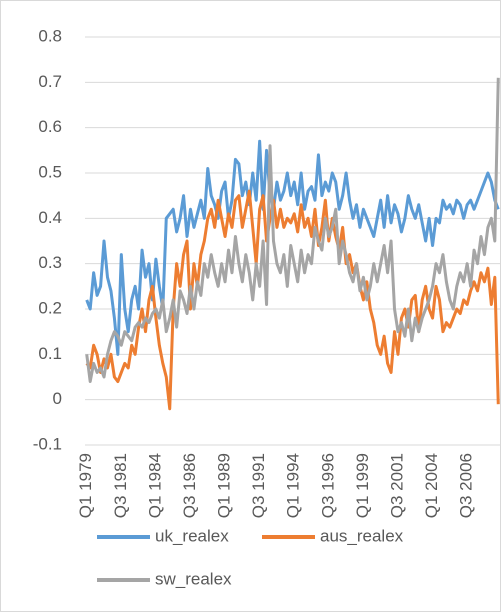 The width and height of the screenshot is (501, 612). I want to click on legend-label: uk_realex, so click(192, 535).